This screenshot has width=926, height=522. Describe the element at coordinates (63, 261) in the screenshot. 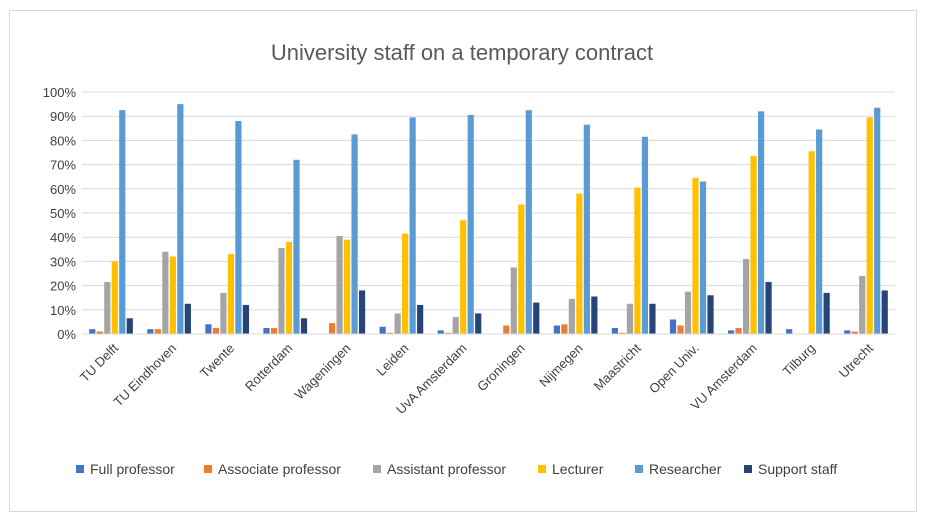

I see `y-tick-label: 30%` at that location.